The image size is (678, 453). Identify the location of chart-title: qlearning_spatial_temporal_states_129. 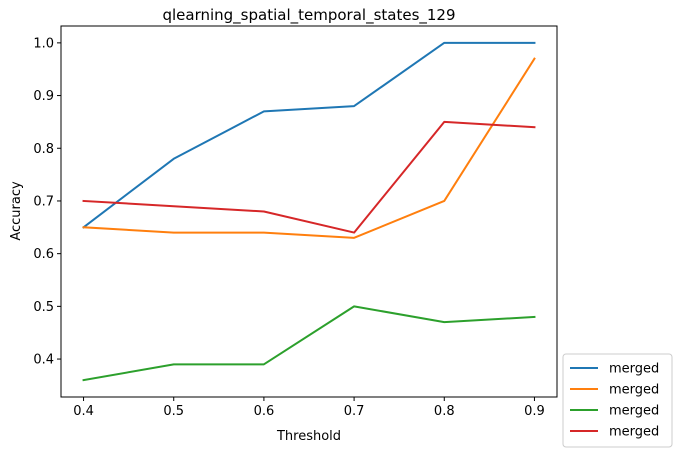
(308, 15).